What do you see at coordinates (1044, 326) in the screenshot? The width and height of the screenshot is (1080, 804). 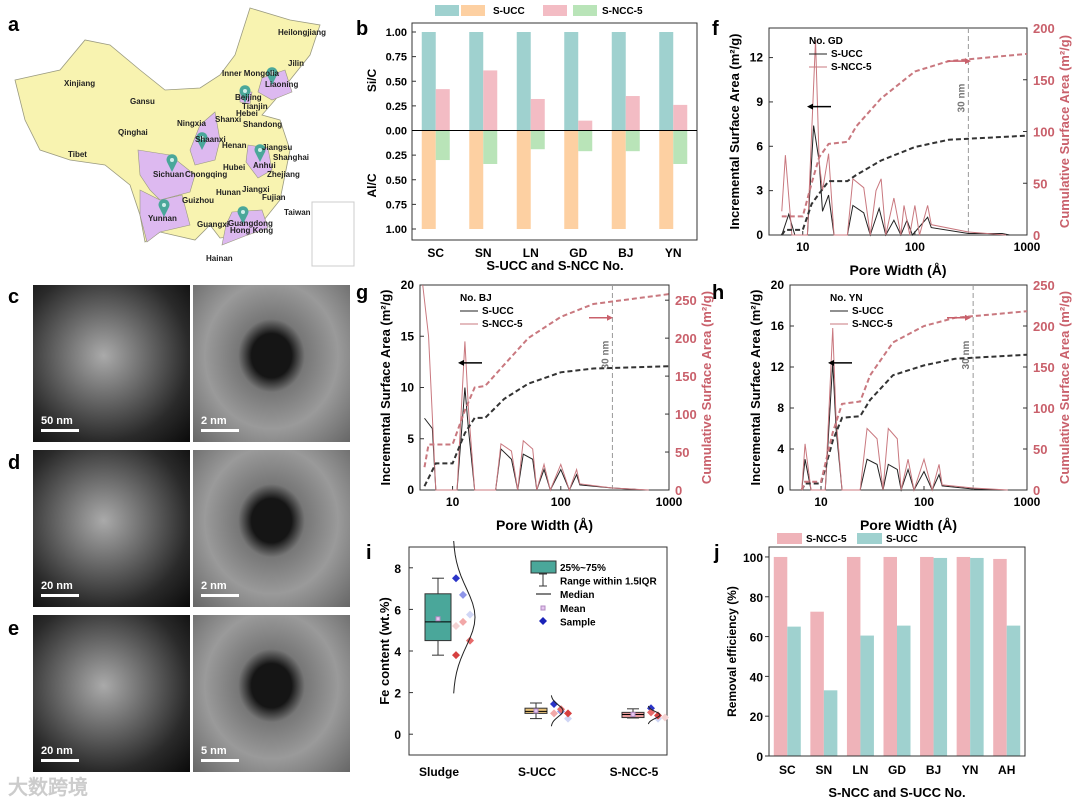 I see `y2-tick-label: 200` at bounding box center [1044, 326].